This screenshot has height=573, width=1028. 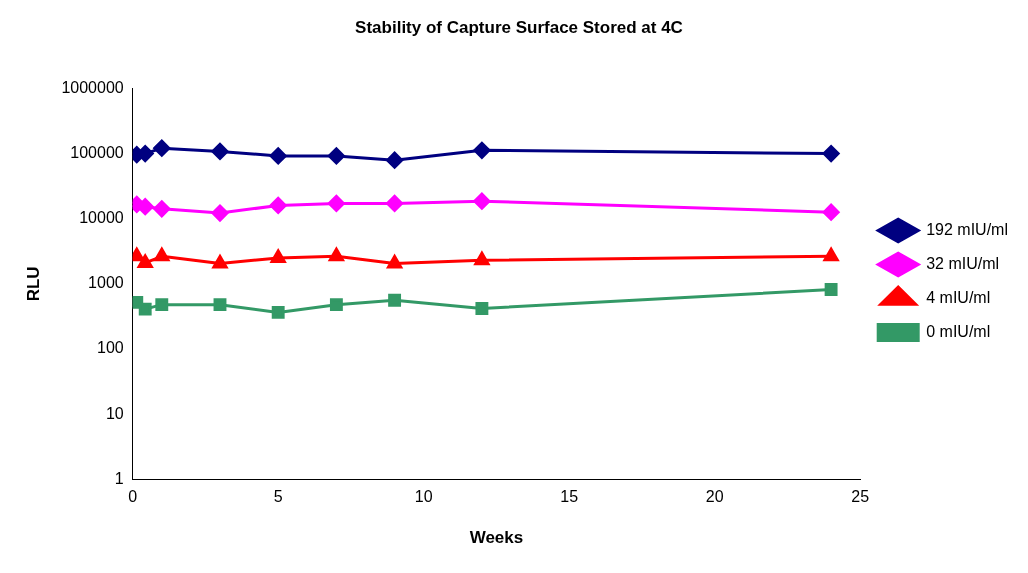 I want to click on legend-label: 0 mIU/ml, so click(x=958, y=331).